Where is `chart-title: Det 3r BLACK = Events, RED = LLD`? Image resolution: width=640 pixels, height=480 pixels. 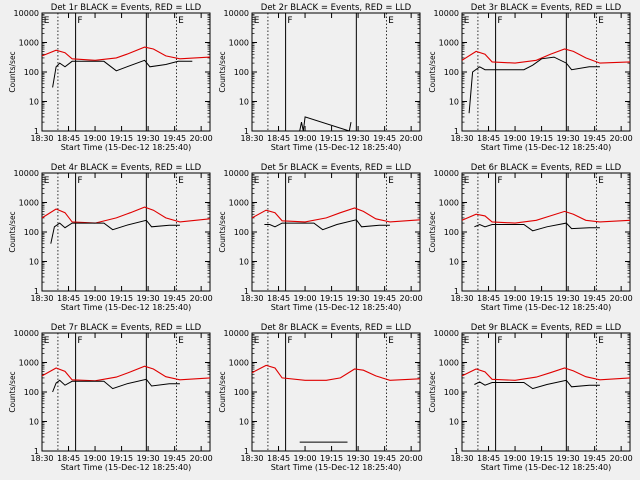
chart-title: Det 3r BLACK = Events, RED = LLD is located at coordinates (546, 8).